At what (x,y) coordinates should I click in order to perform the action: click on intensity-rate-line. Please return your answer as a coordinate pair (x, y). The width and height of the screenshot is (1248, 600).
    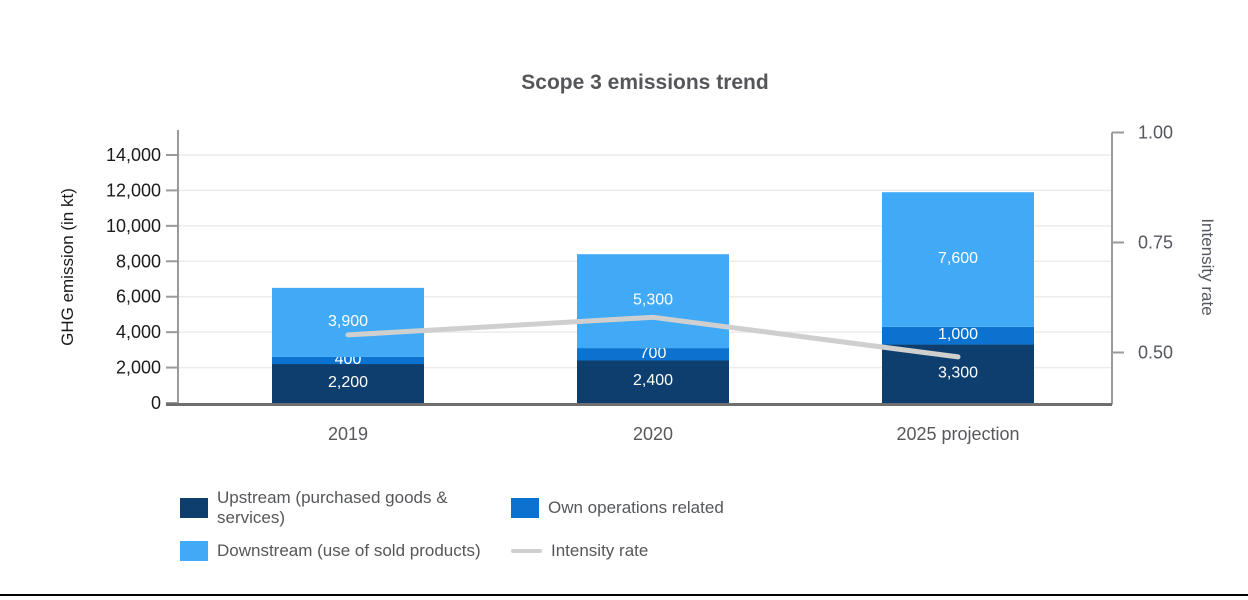
    Looking at the image, I should click on (653, 337).